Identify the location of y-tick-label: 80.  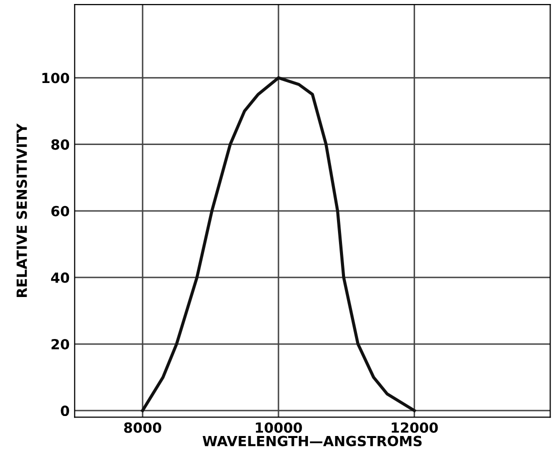
(60, 144).